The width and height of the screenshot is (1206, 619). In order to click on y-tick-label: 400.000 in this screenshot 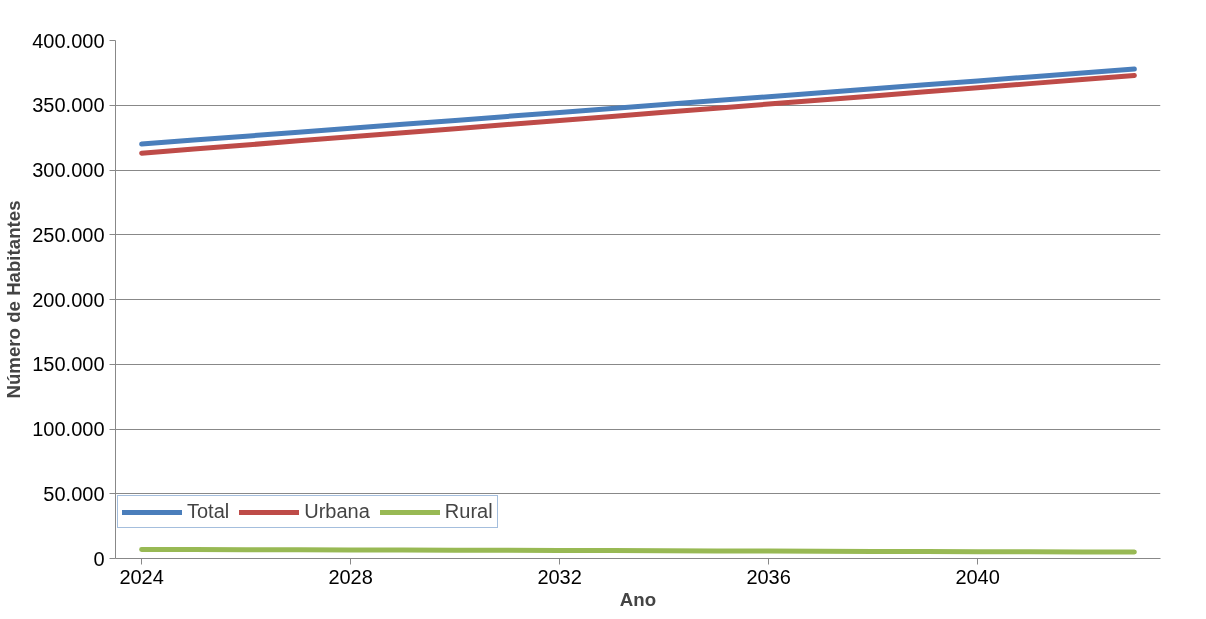, I will do `click(68, 40)`.